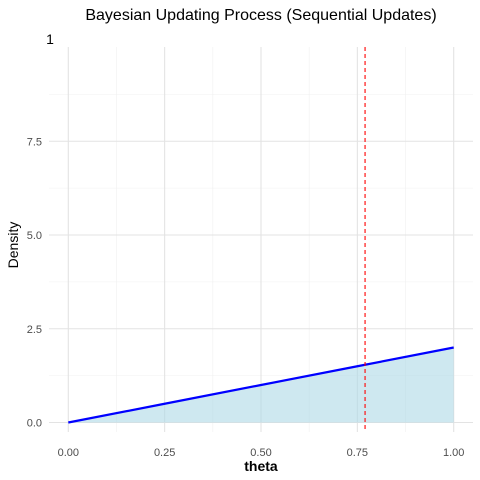 This screenshot has width=480, height=480. I want to click on y-tick-label: 2.5, so click(34, 330).